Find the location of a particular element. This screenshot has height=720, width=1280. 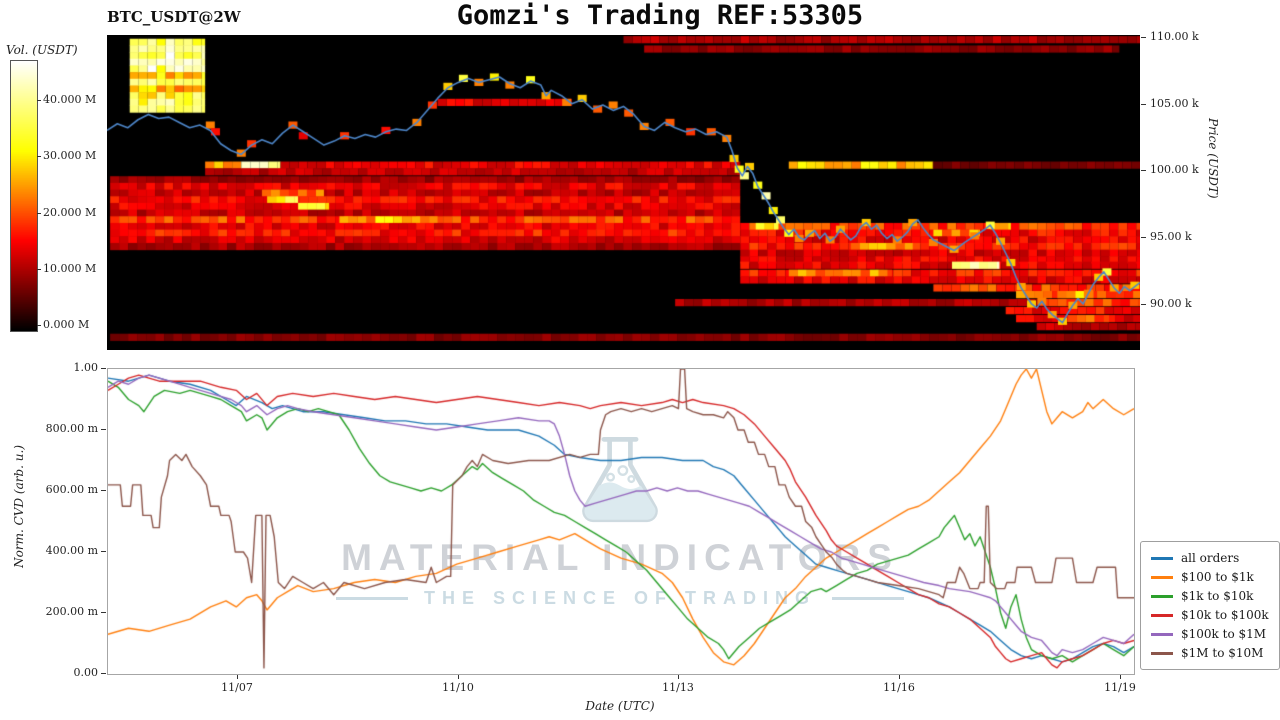

legend-item: all orders is located at coordinates (1210, 558).